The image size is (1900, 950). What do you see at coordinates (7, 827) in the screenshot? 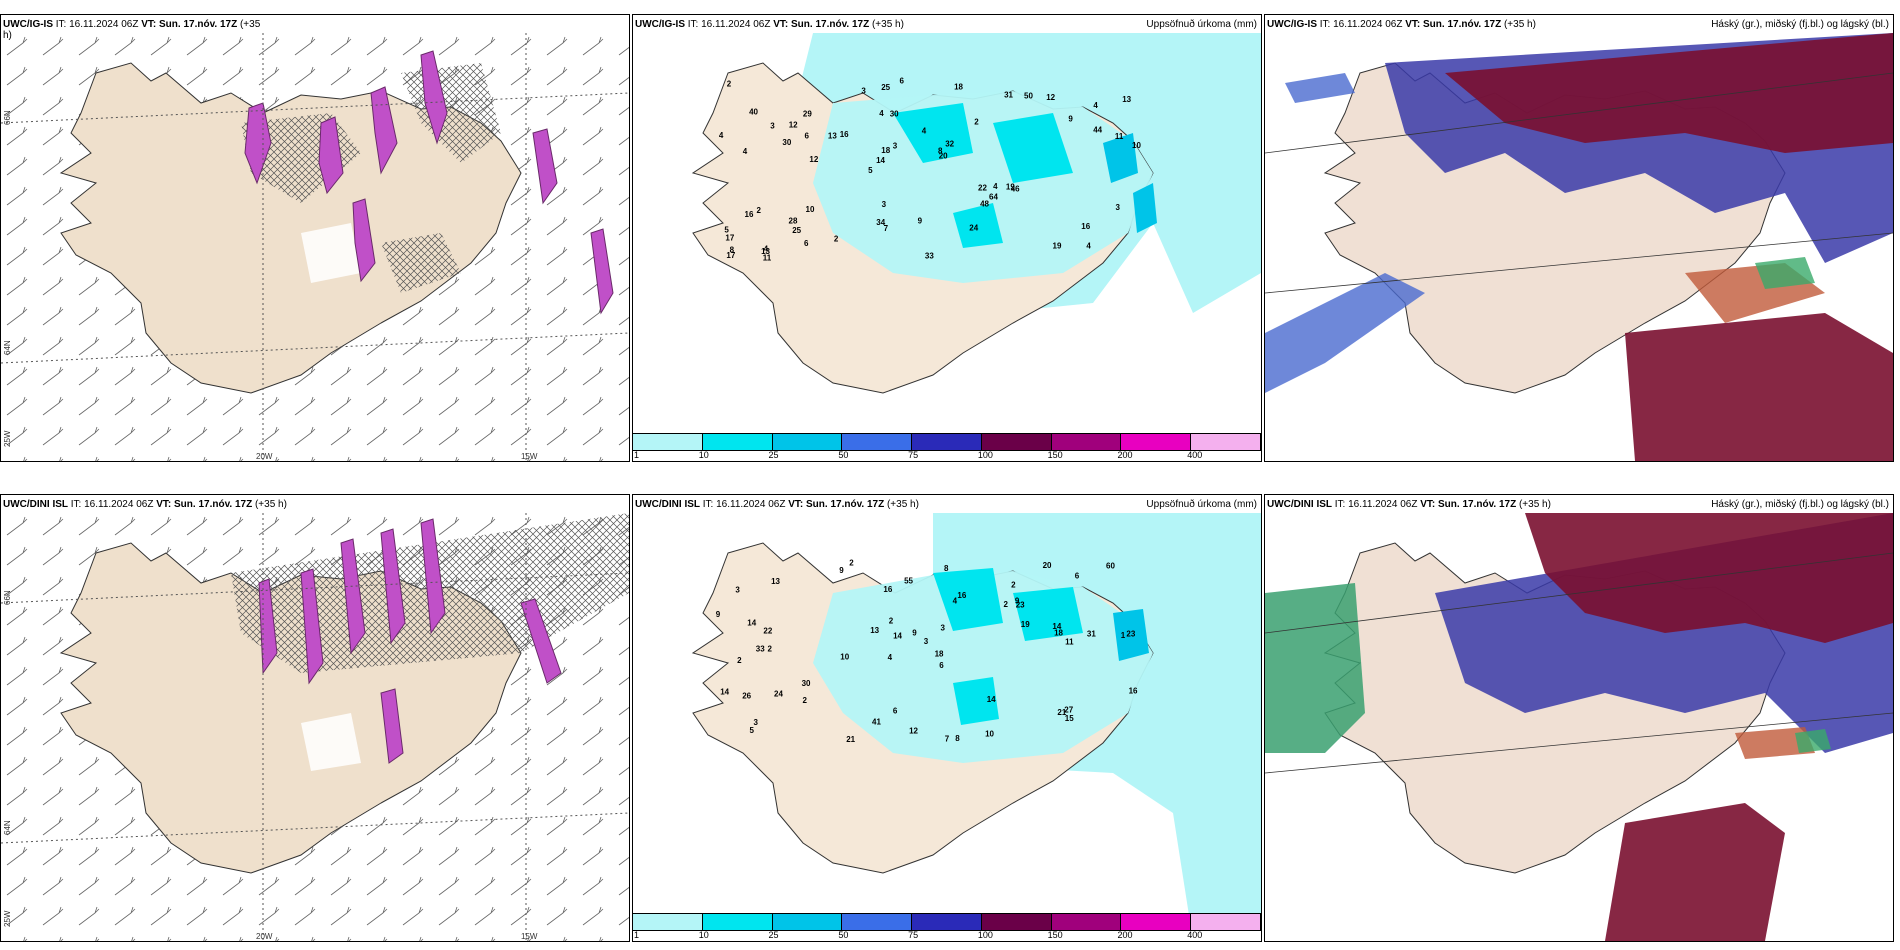
I see `lat-label: 64N` at bounding box center [7, 827].